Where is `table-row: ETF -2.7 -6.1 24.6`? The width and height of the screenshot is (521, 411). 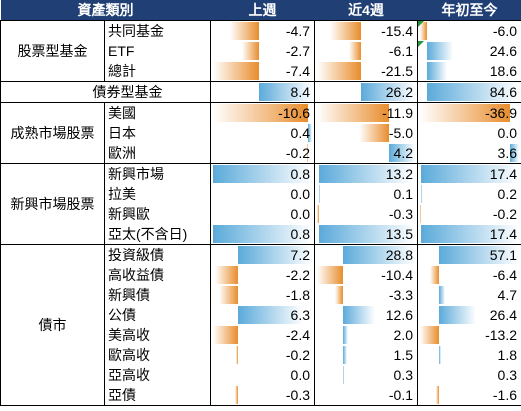
table-row: ETF -2.7 -6.1 24.6 is located at coordinates (261, 51).